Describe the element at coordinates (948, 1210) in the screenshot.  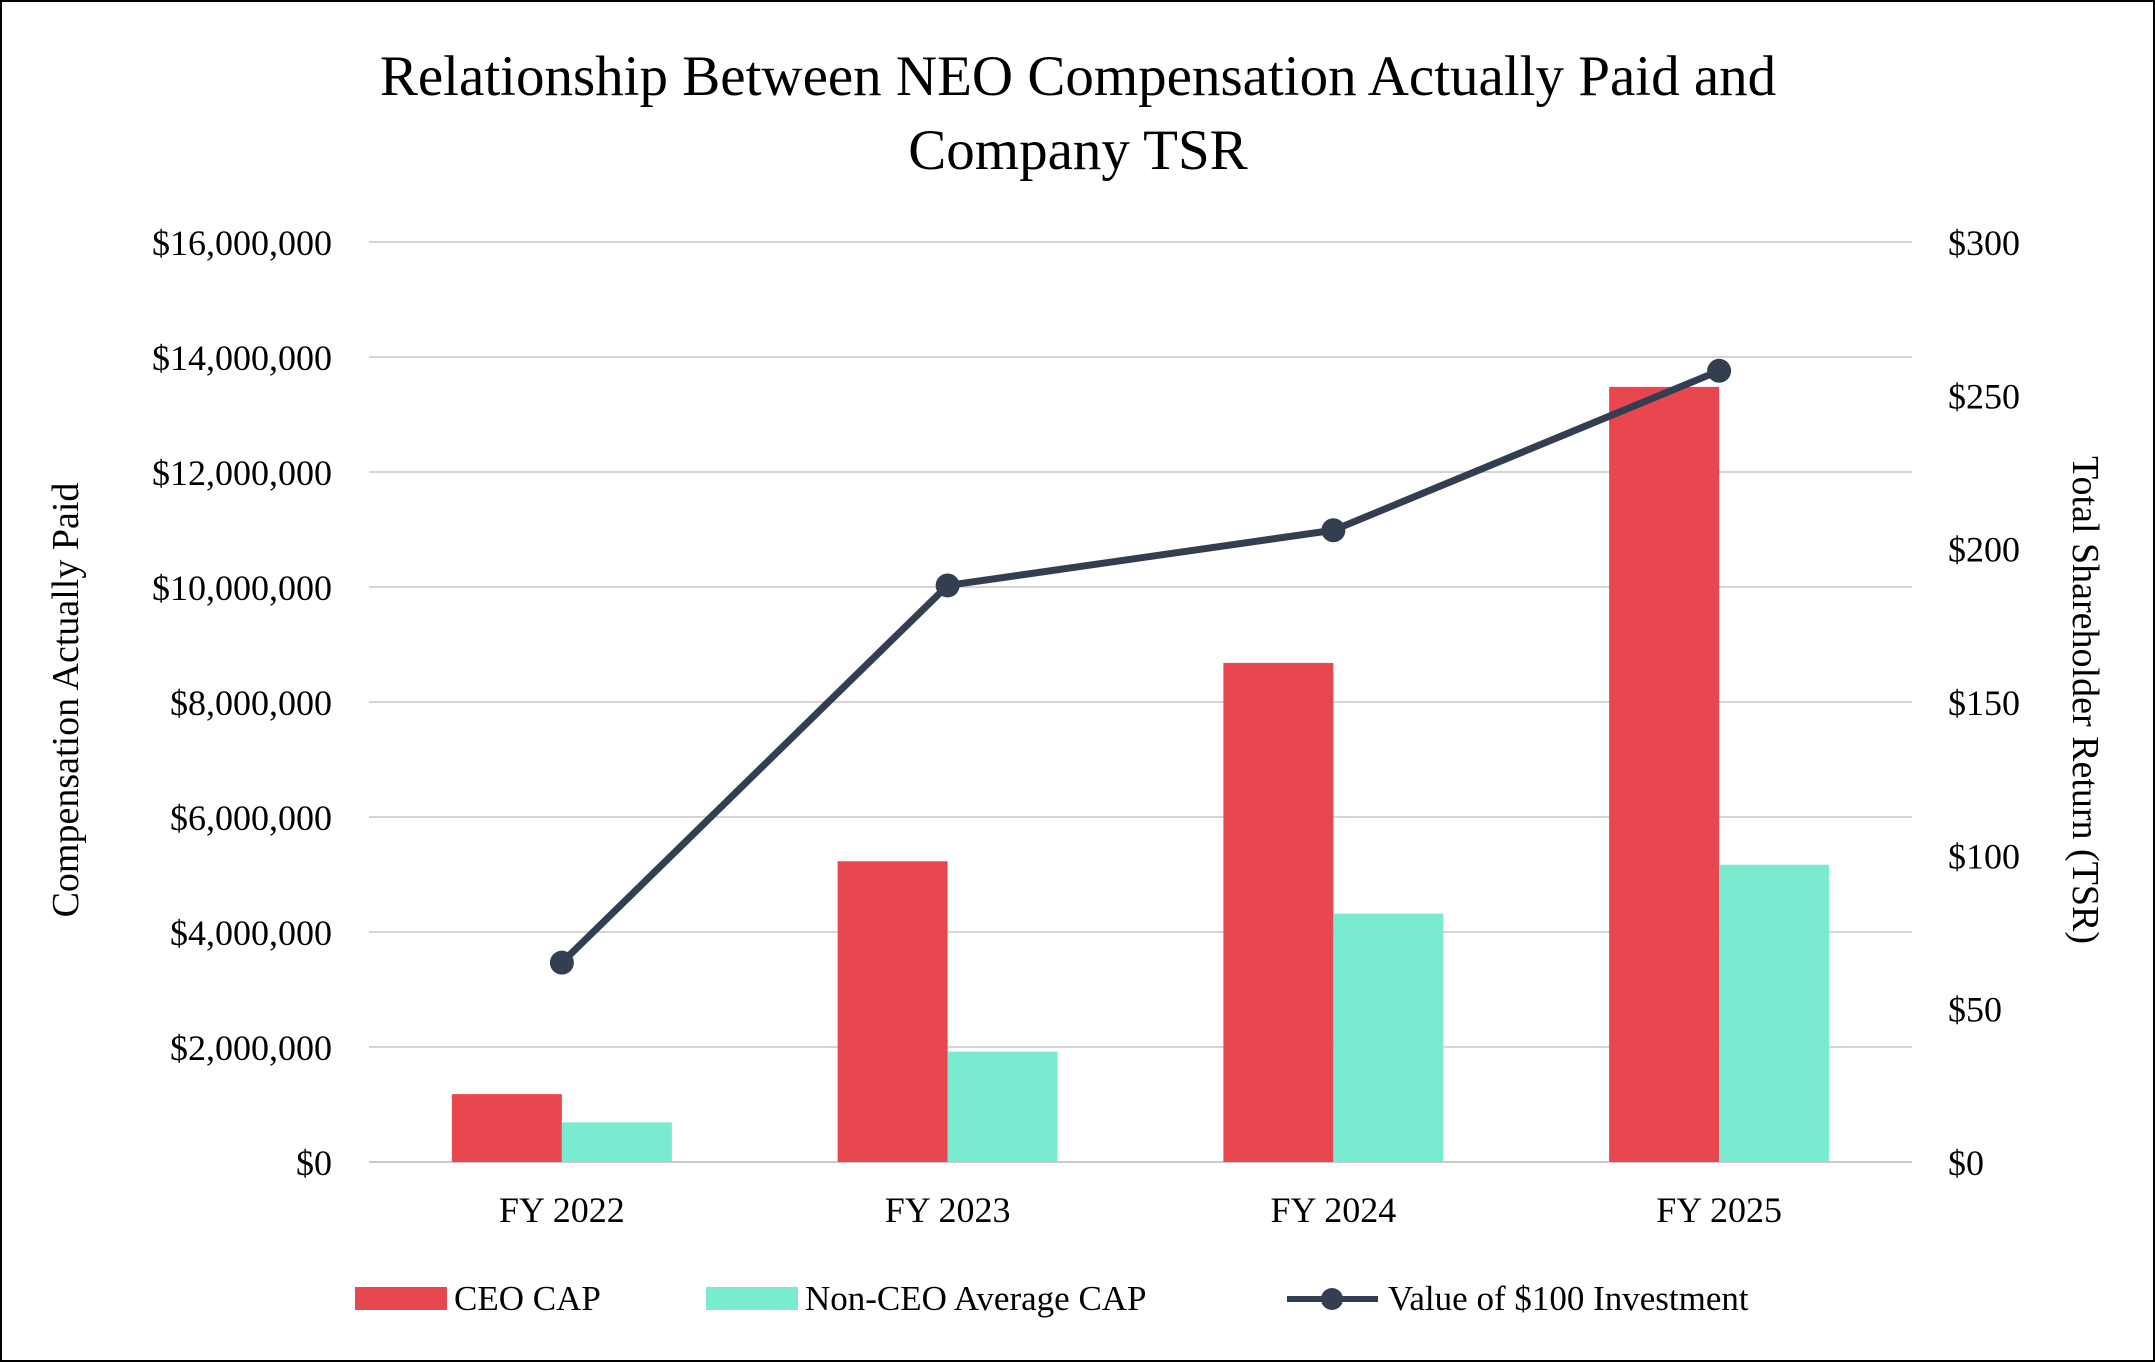
I see `category-label: FY 2023` at that location.